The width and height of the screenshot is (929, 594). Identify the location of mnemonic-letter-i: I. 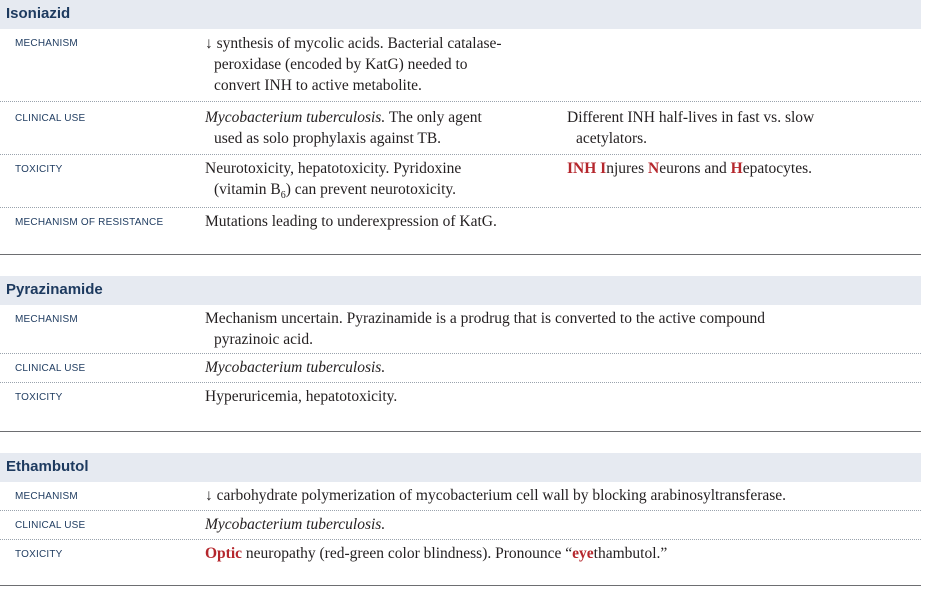
(603, 168).